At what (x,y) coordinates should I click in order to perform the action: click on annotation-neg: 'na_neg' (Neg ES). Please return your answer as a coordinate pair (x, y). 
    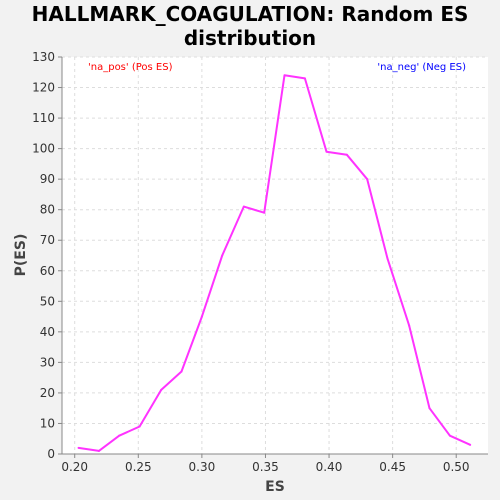
    Looking at the image, I should click on (421, 67).